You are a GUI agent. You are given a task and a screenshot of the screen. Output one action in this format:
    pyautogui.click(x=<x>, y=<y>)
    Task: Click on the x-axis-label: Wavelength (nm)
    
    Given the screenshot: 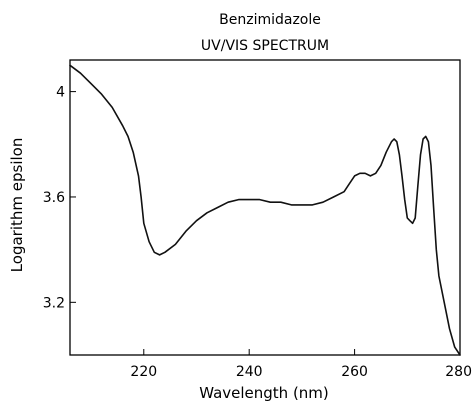 What is the action you would take?
    pyautogui.click(x=264, y=393)
    